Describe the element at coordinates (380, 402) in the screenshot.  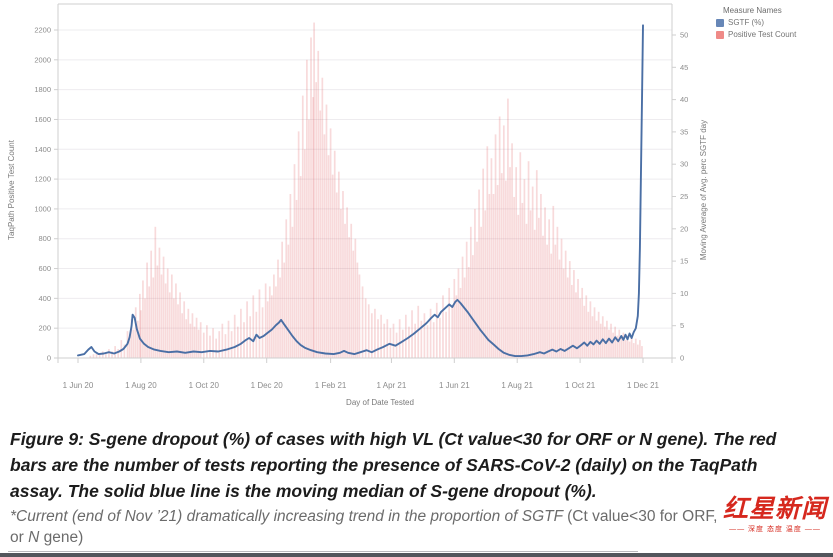
I see `svg-text: Day of Date Tested` at that location.